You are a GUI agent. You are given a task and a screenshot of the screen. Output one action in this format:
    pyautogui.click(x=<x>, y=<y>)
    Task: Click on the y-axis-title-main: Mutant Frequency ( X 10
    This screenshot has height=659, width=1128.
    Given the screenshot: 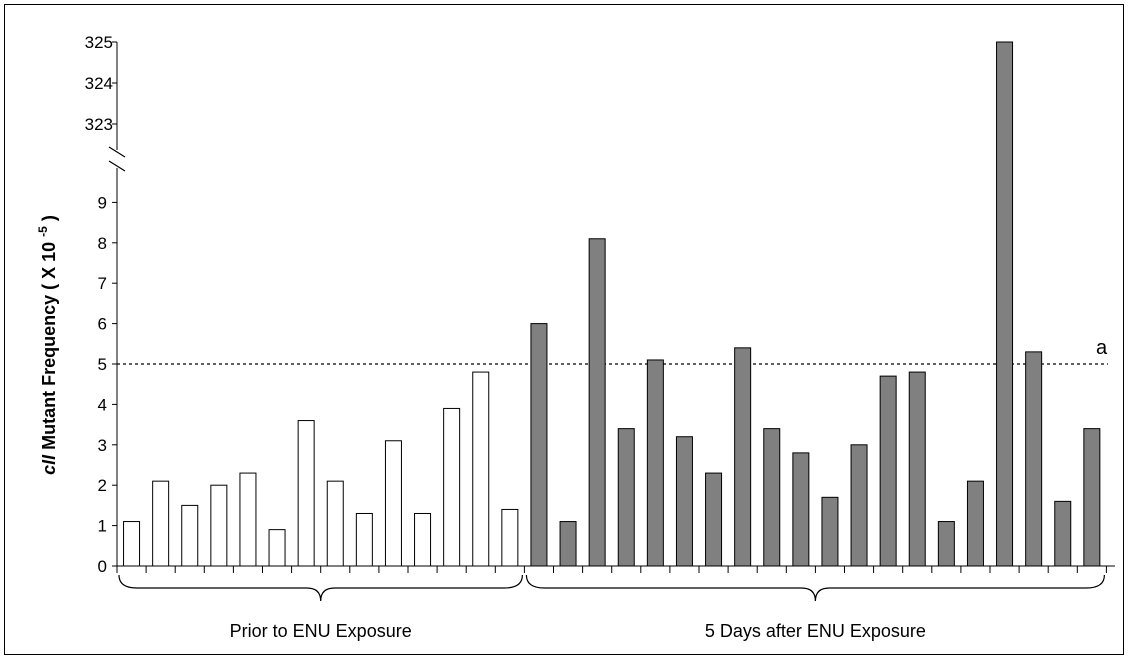 What is the action you would take?
    pyautogui.click(x=49, y=346)
    